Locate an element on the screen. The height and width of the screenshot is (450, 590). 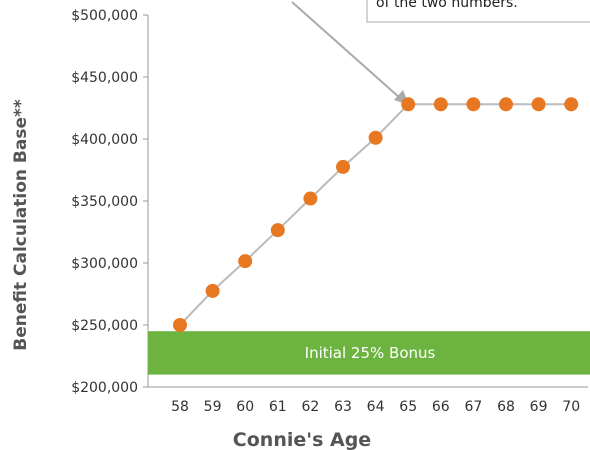
x-tick-label: 61 is located at coordinates (278, 407).